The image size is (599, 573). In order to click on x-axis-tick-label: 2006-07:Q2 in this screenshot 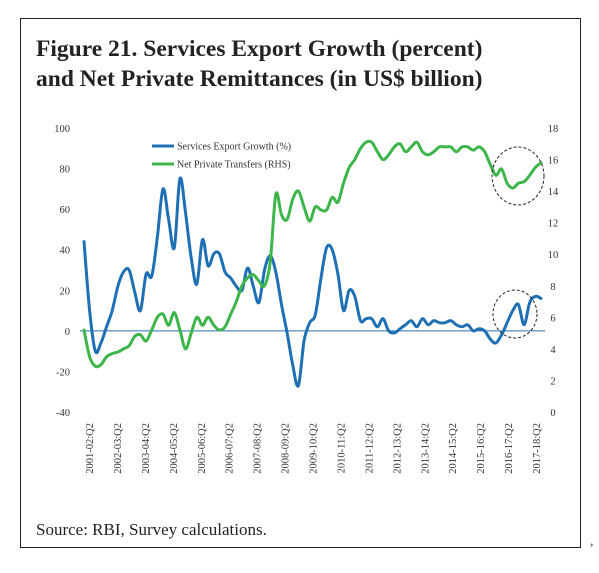, I will do `click(230, 448)`.